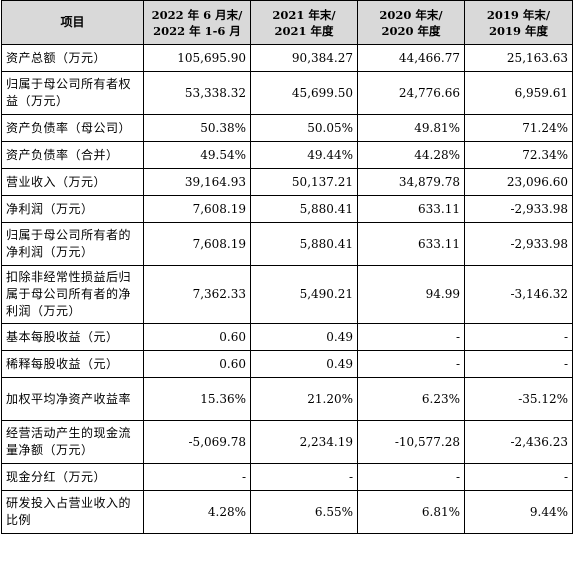  Describe the element at coordinates (197, 399) in the screenshot. I see `cell-value: 15.36%` at that location.